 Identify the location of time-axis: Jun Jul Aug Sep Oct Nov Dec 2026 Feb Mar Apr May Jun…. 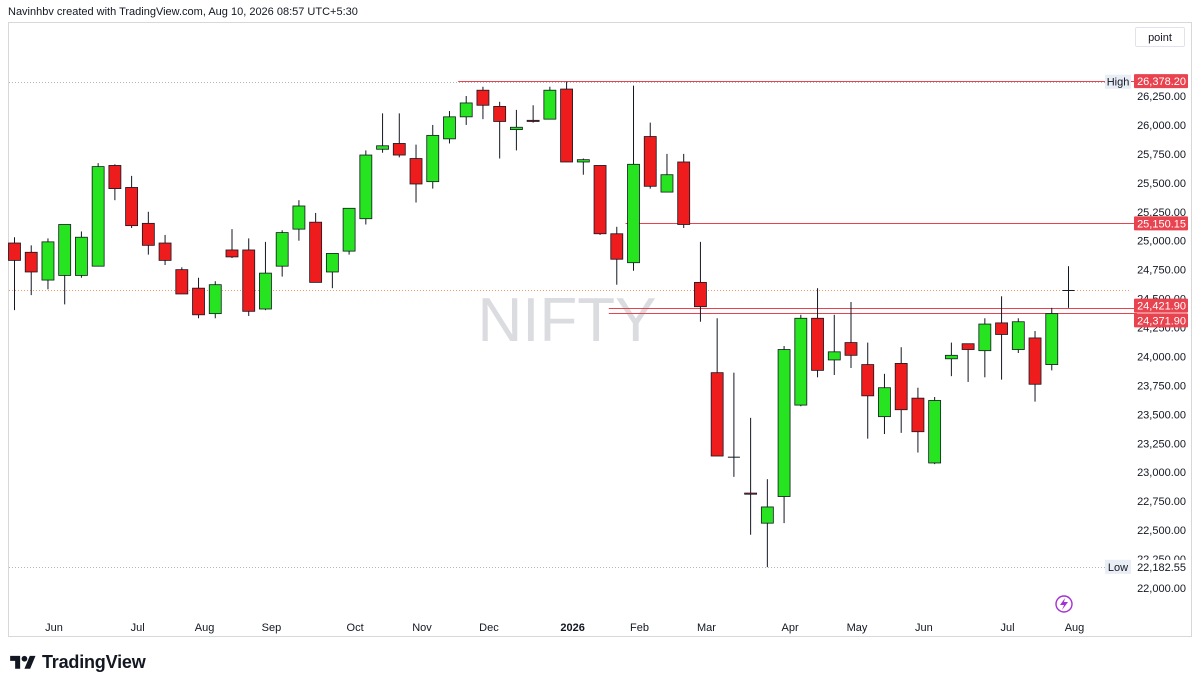
(564, 628).